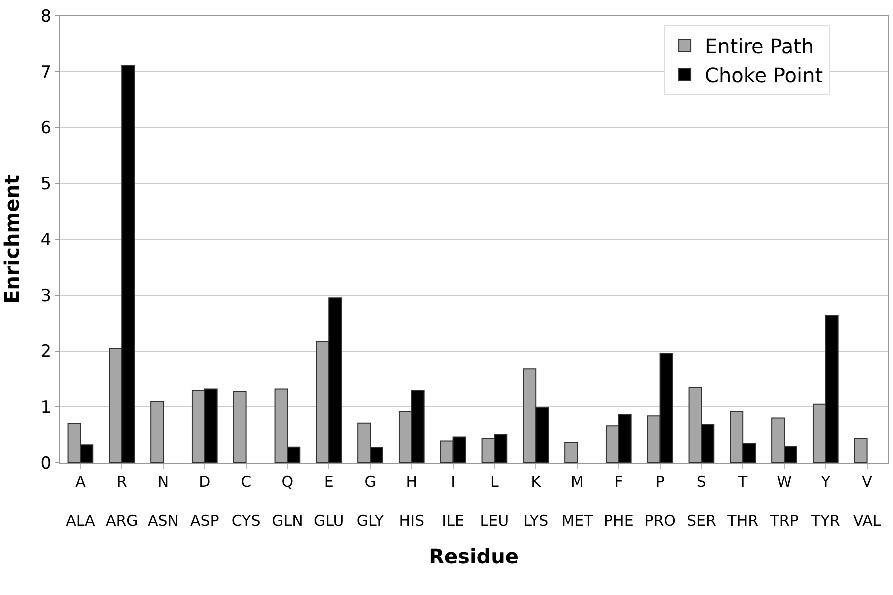 This screenshot has height=595, width=893. What do you see at coordinates (474, 556) in the screenshot?
I see `x-axis-title: Residue` at bounding box center [474, 556].